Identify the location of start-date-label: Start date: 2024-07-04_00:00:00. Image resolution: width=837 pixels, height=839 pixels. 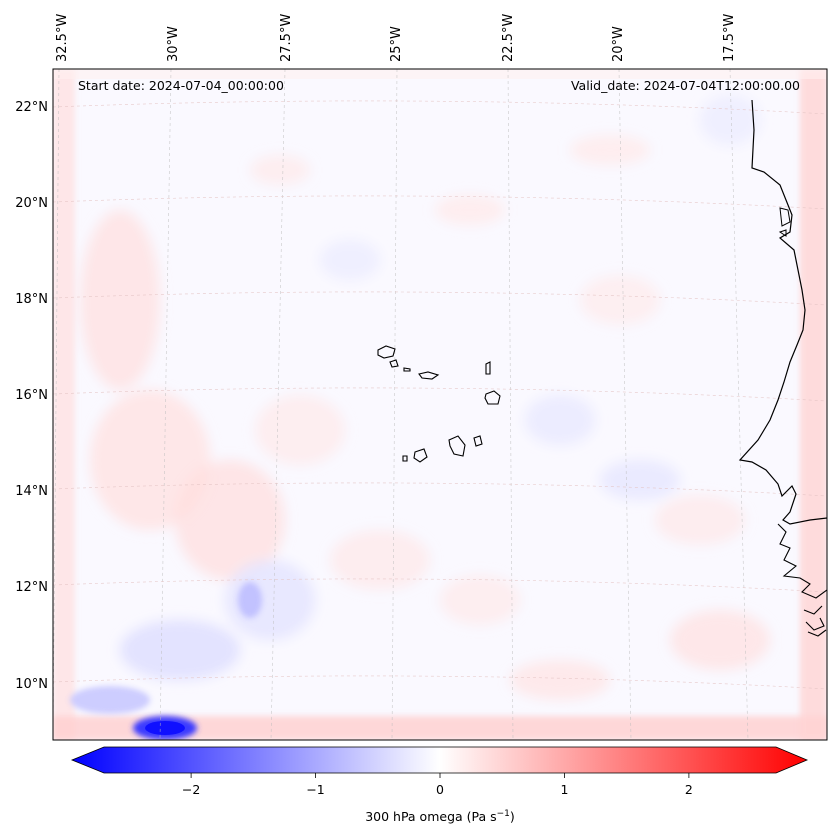
(181, 85).